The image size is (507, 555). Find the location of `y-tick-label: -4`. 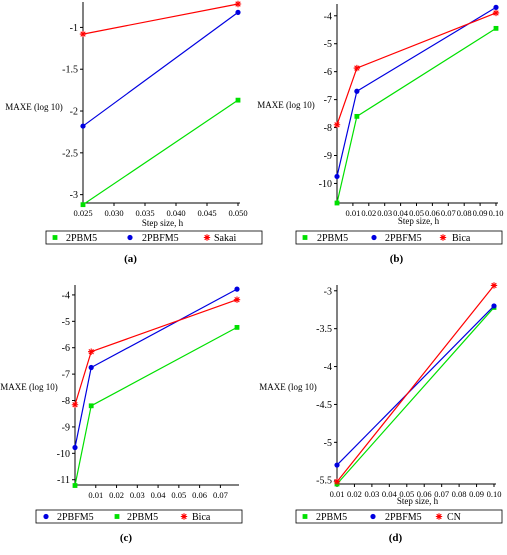

y-tick-label: -4 is located at coordinates (66, 295).